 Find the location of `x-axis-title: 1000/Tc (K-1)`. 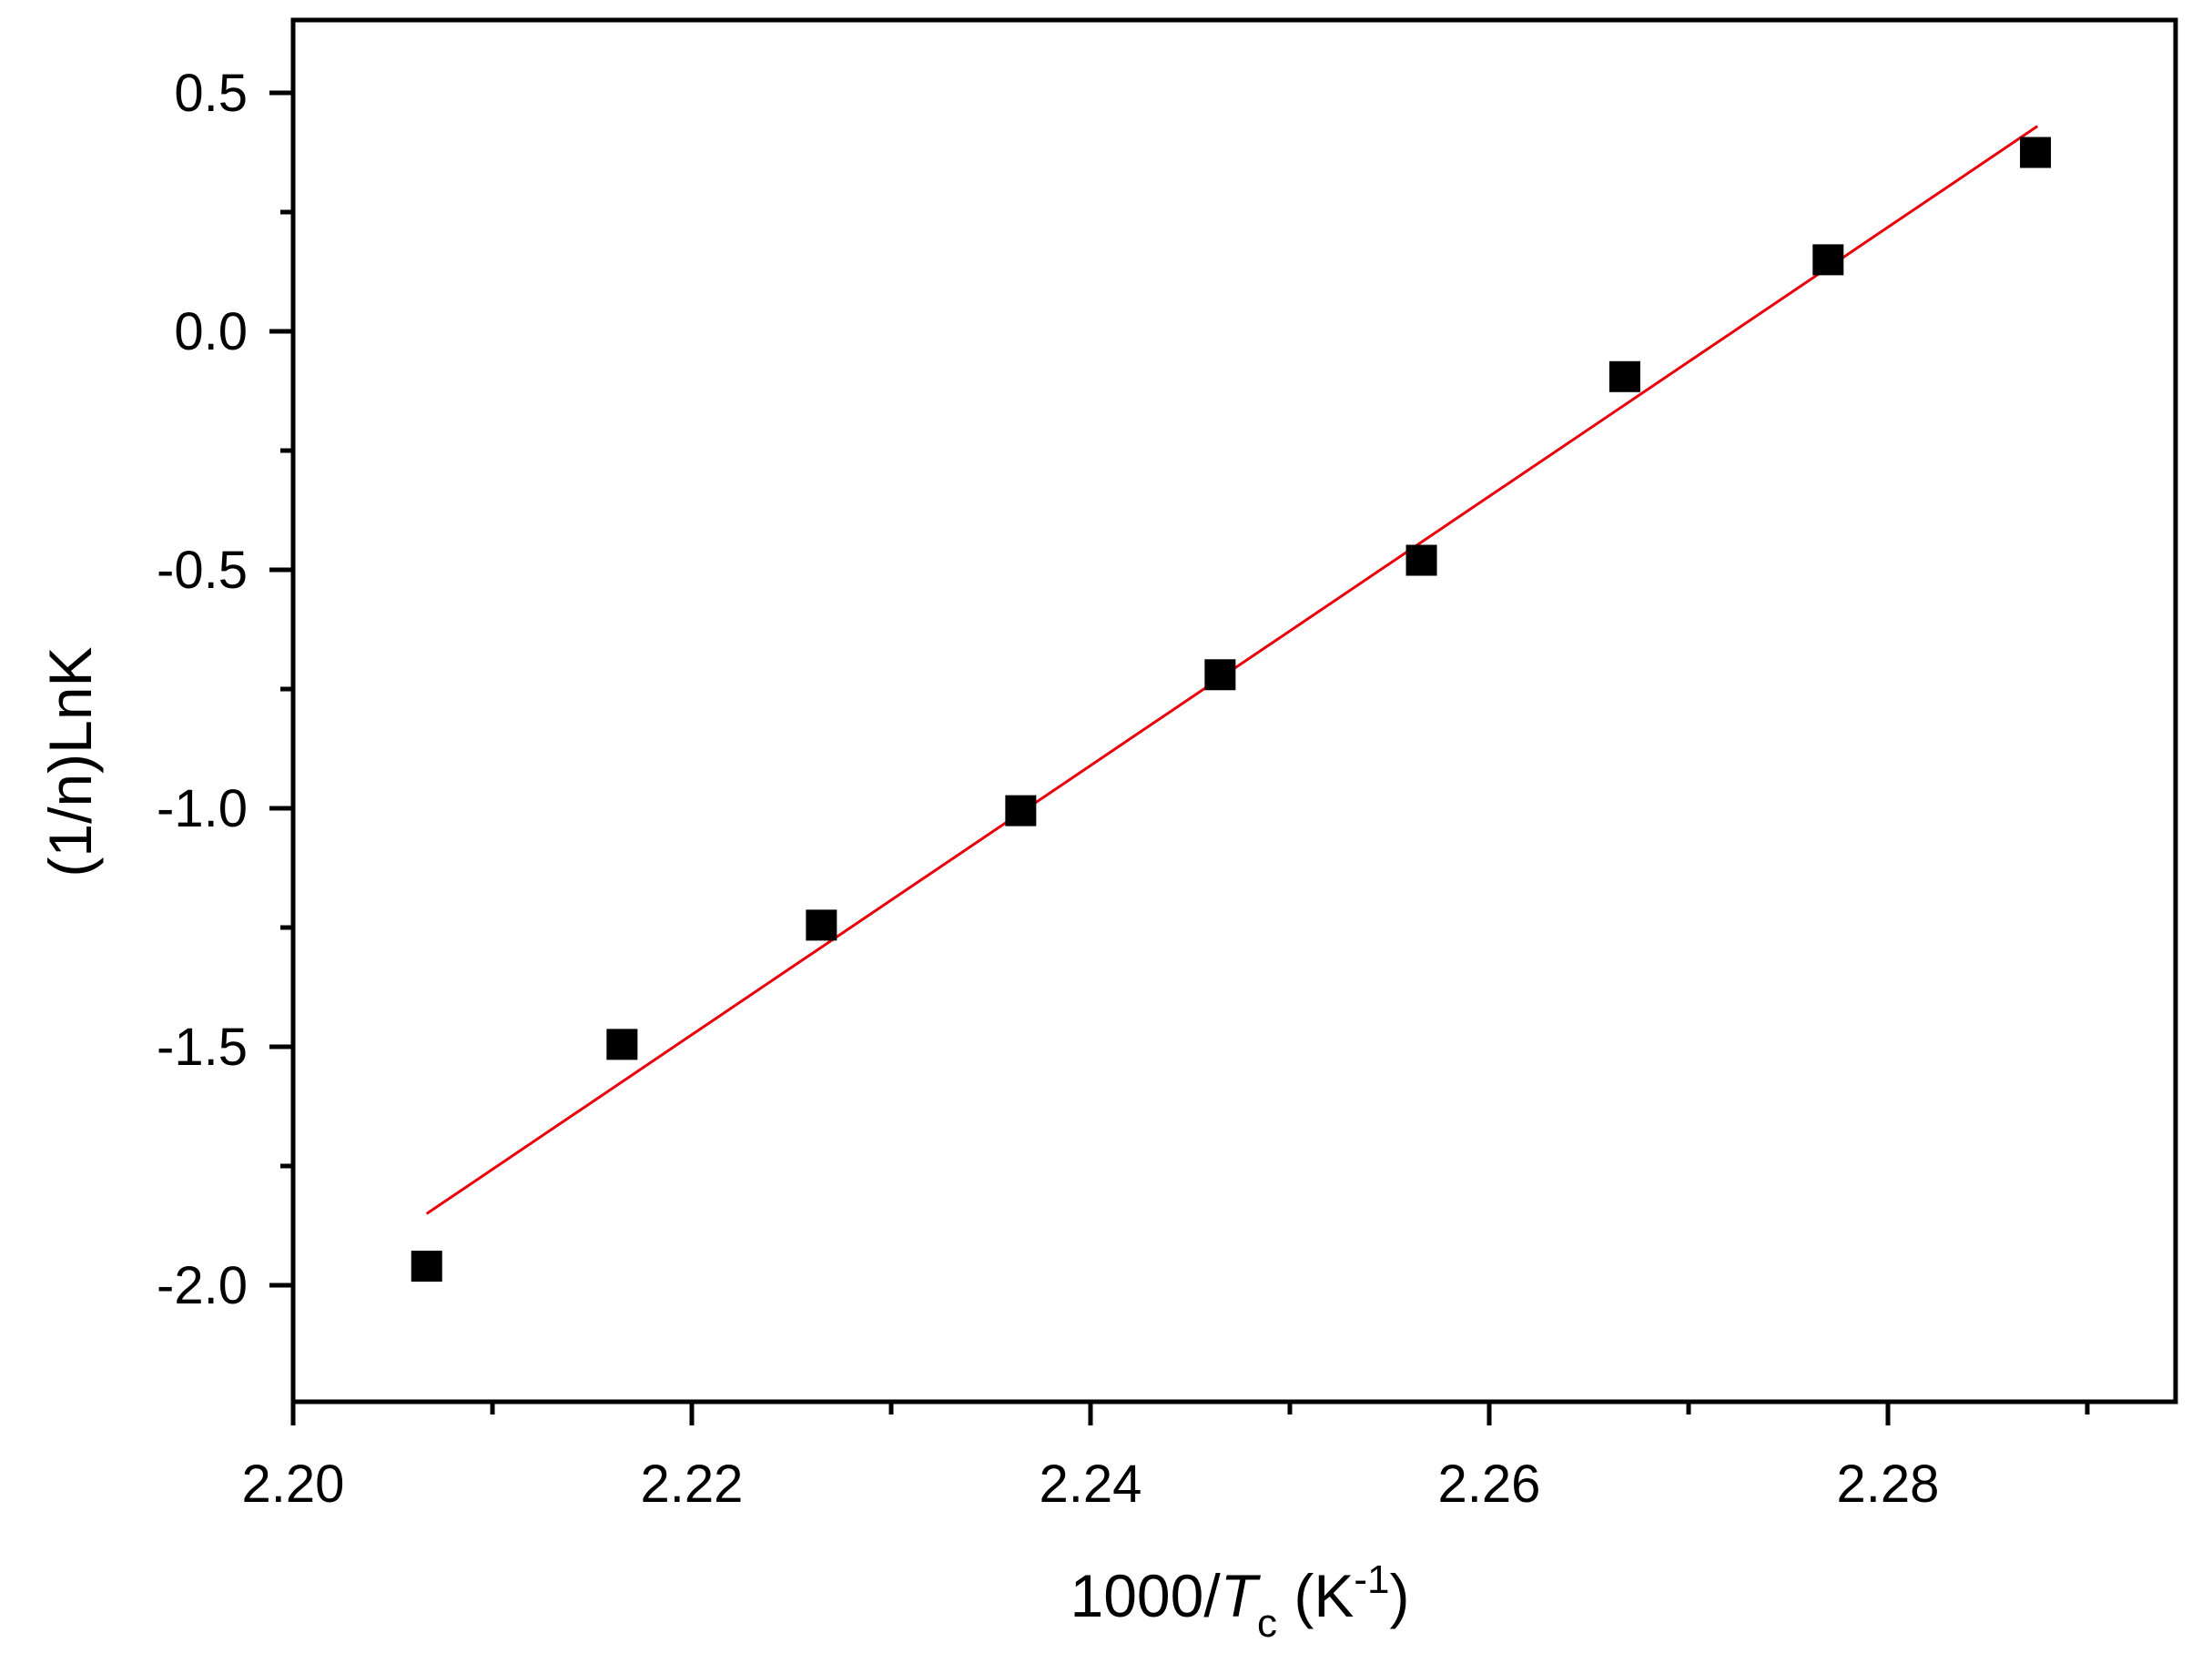

x-axis-title: 1000/Tc (K-1) is located at coordinates (1240, 1601).